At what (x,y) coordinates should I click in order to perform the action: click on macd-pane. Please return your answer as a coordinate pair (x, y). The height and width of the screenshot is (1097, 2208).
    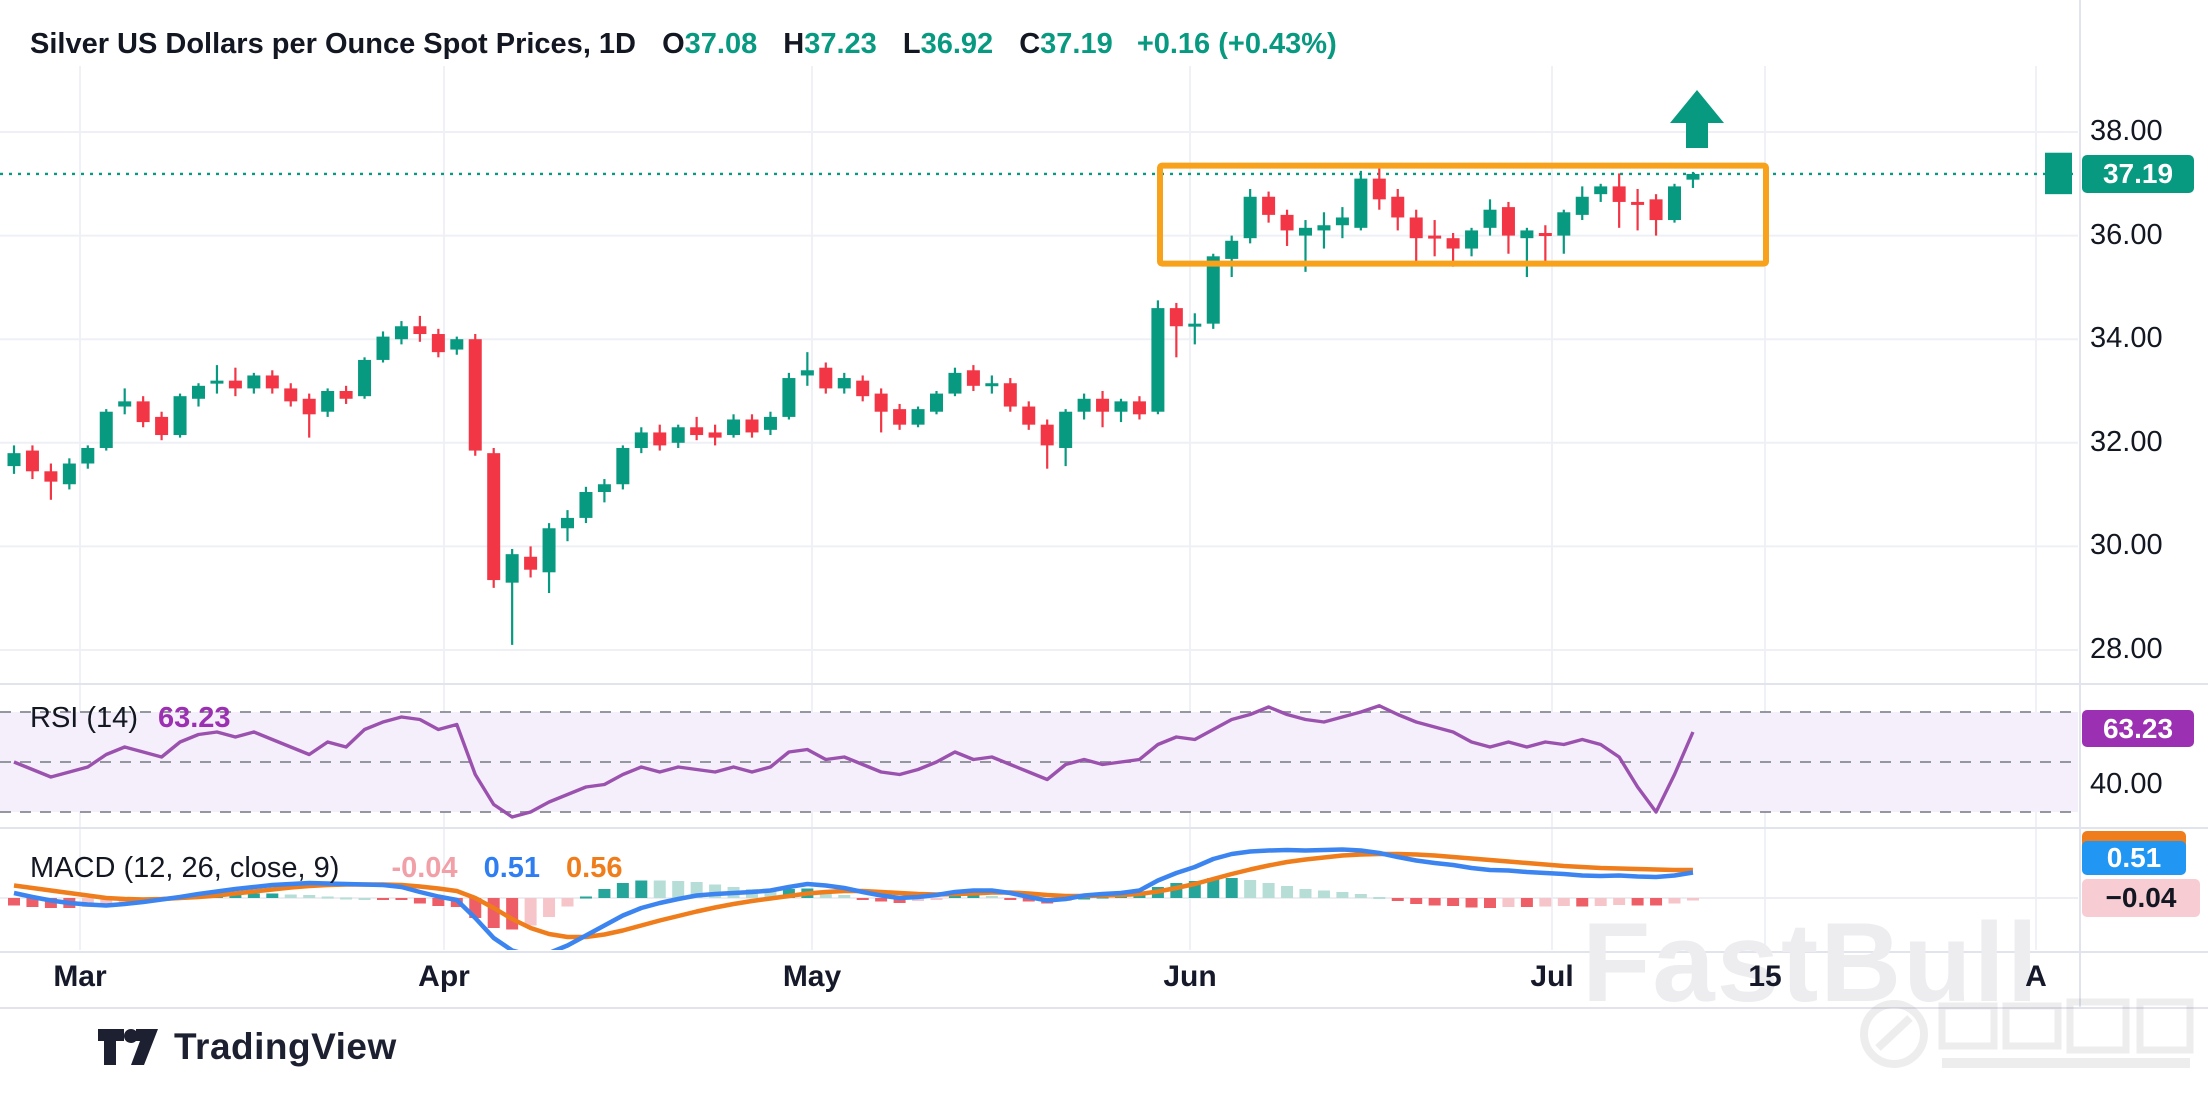
    Looking at the image, I should click on (1039, 901).